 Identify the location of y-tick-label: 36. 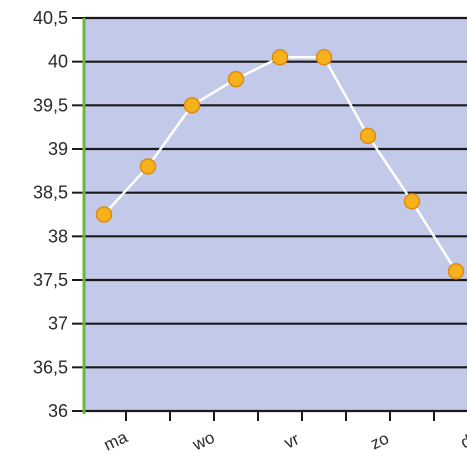
(58, 411).